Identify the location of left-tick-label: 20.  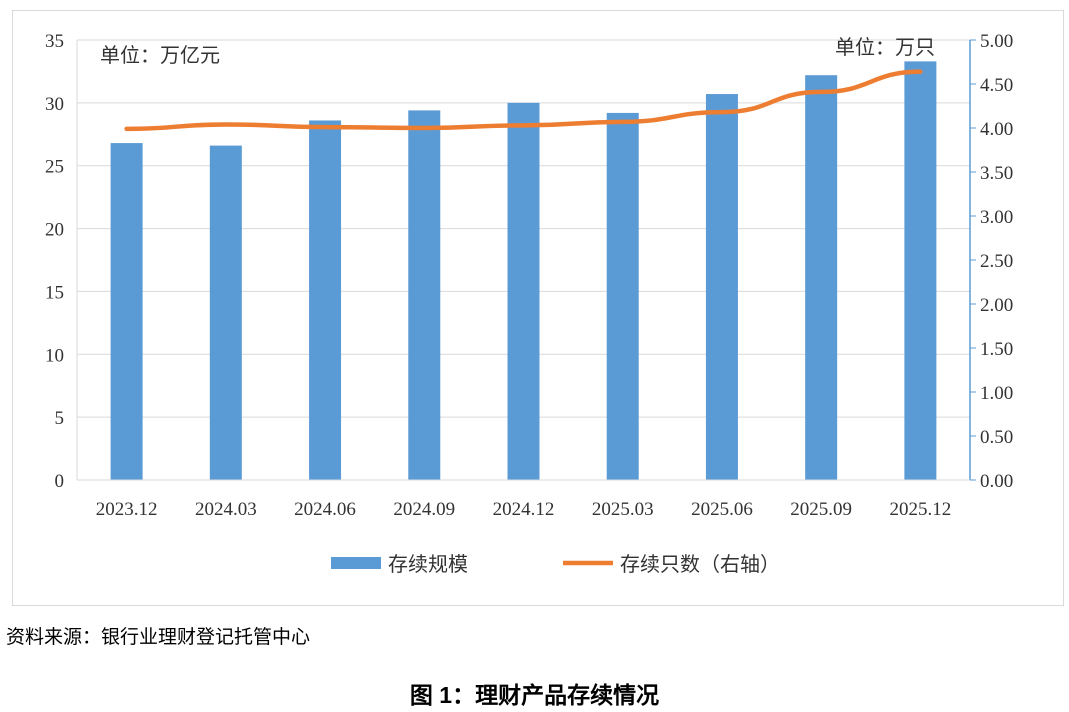
(54, 230).